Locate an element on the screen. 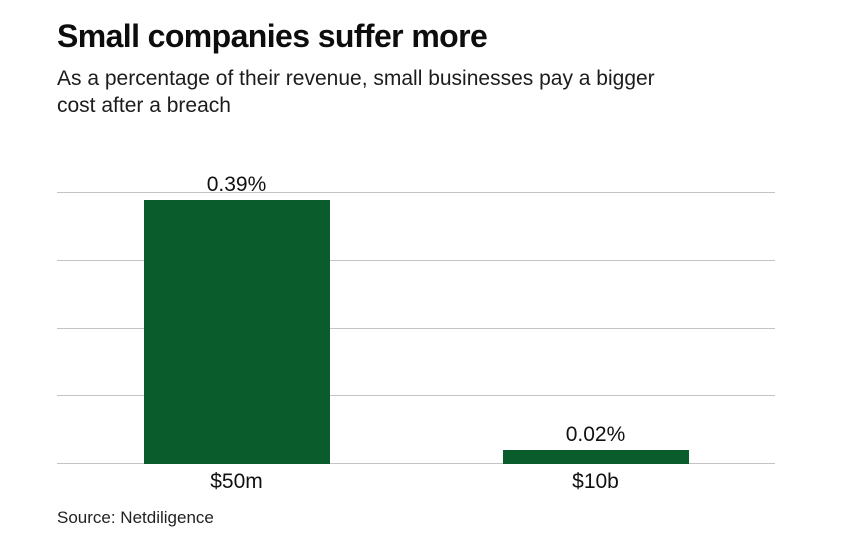 The image size is (844, 550). bar-10b: 0.02% is located at coordinates (595, 443).